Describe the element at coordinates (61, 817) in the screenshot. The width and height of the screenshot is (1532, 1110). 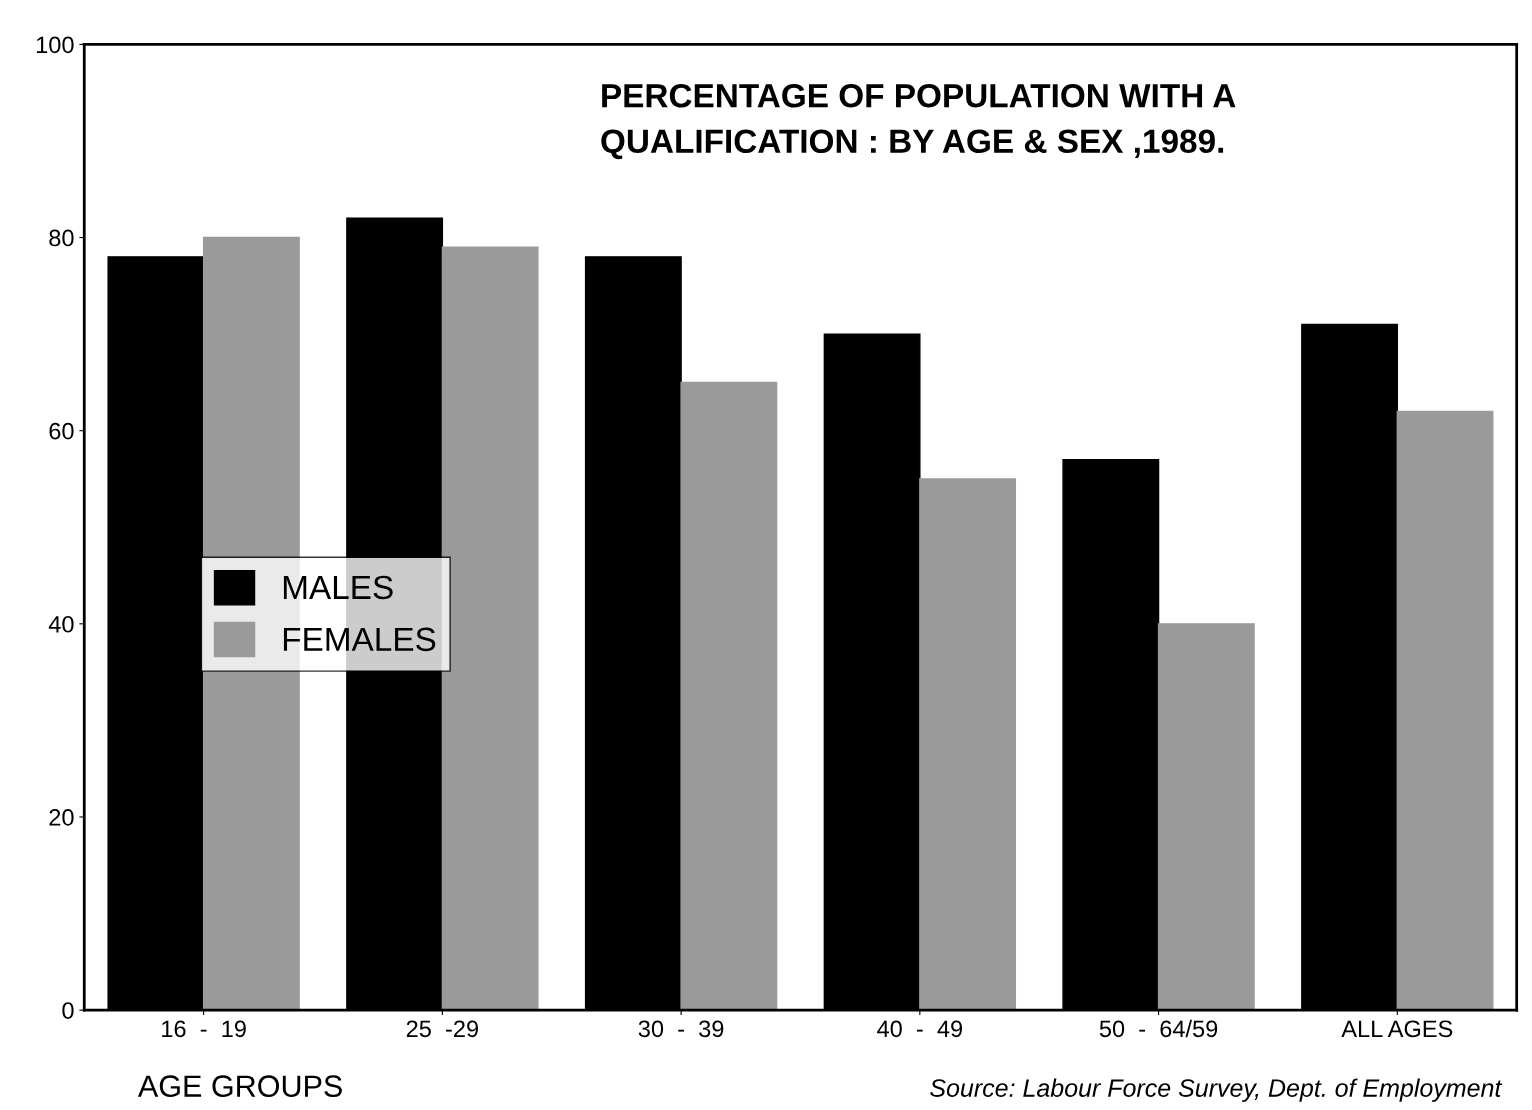
I see `y-tick-label: 20` at that location.